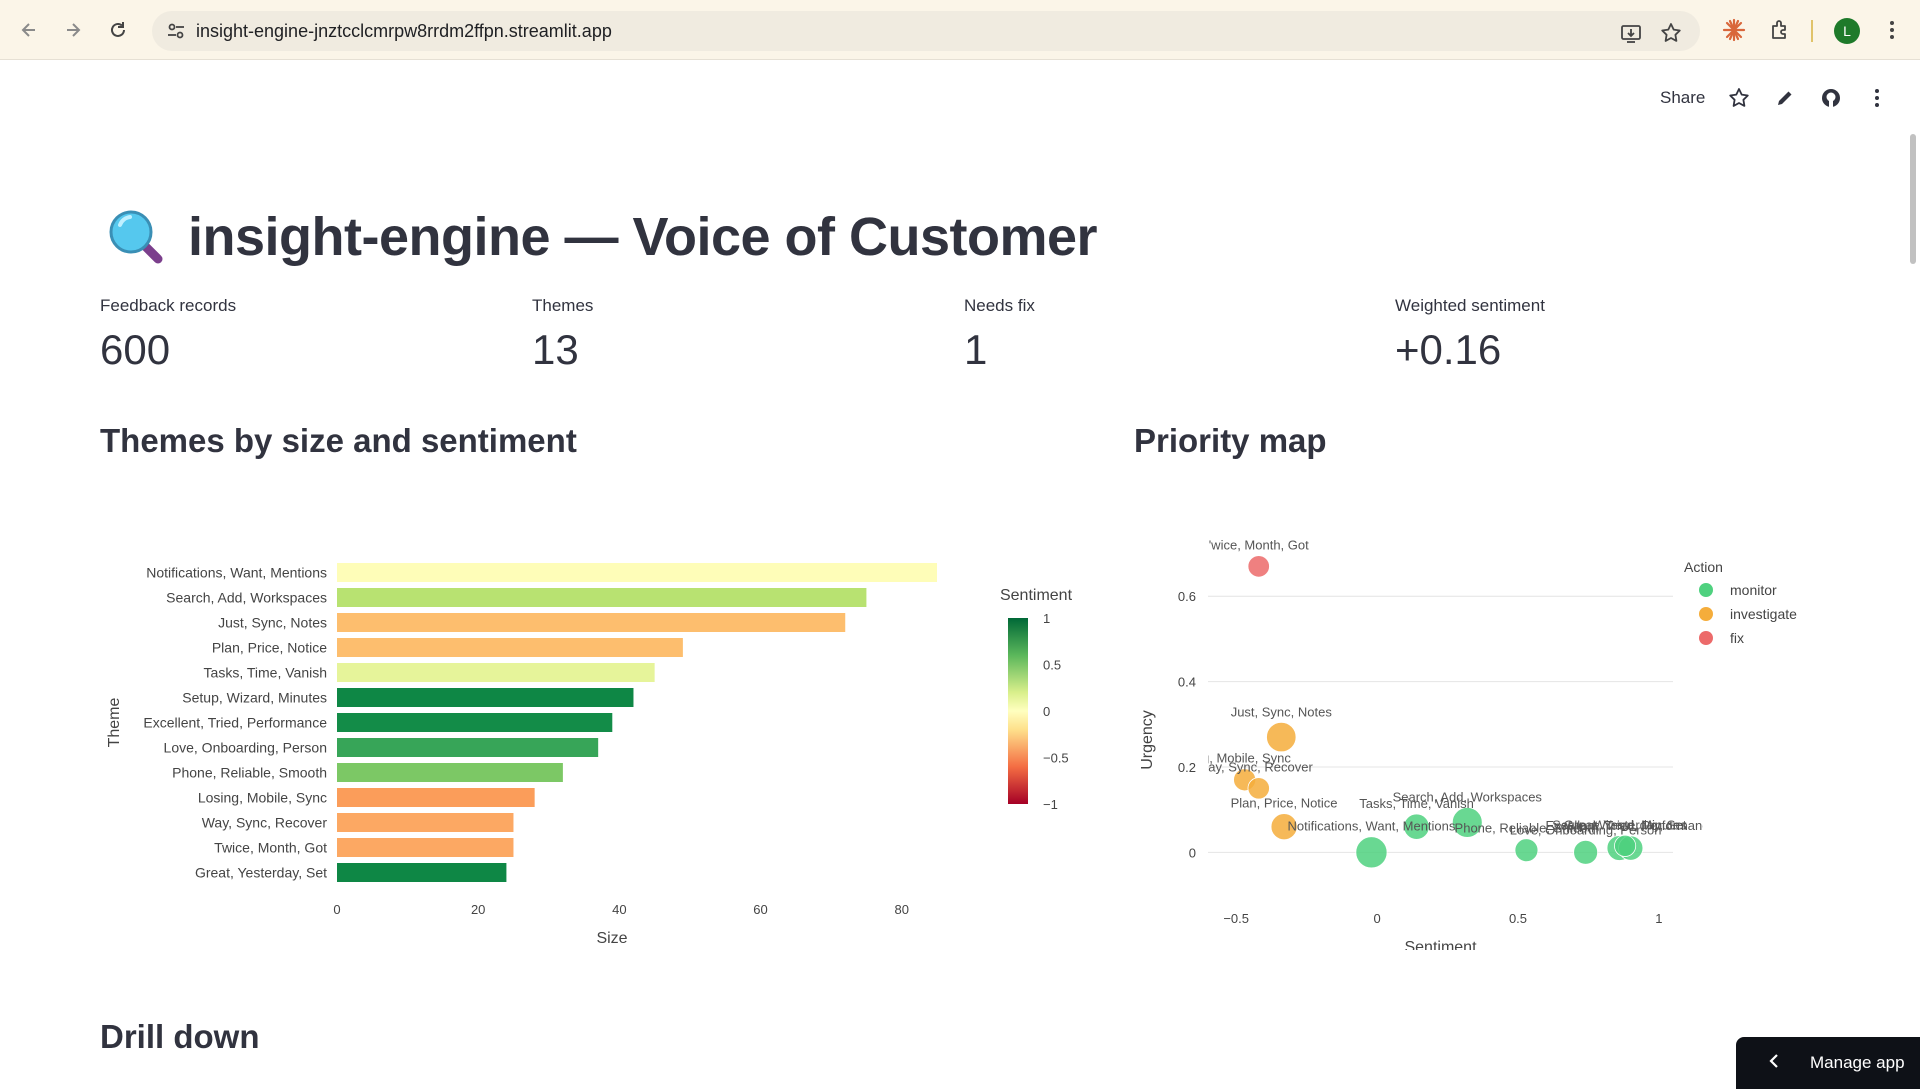 This screenshot has width=1920, height=1089. I want to click on x-axis-label: Size, so click(611, 938).